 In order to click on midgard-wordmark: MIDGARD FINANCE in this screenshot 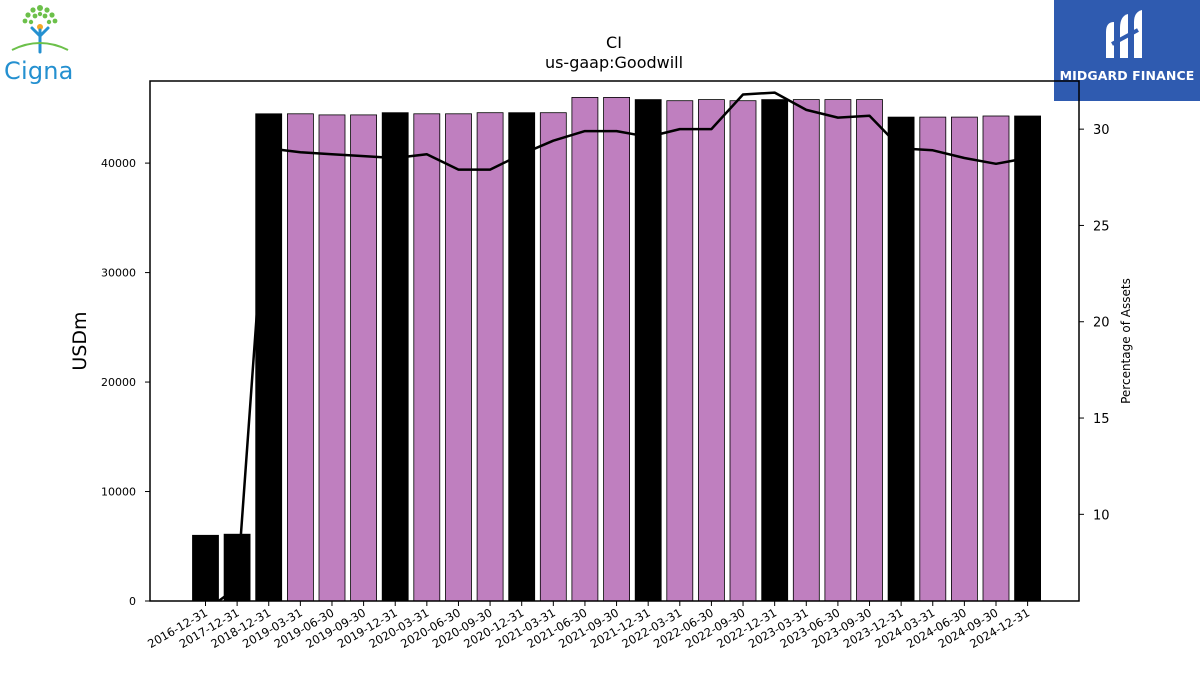, I will do `click(1127, 75)`.